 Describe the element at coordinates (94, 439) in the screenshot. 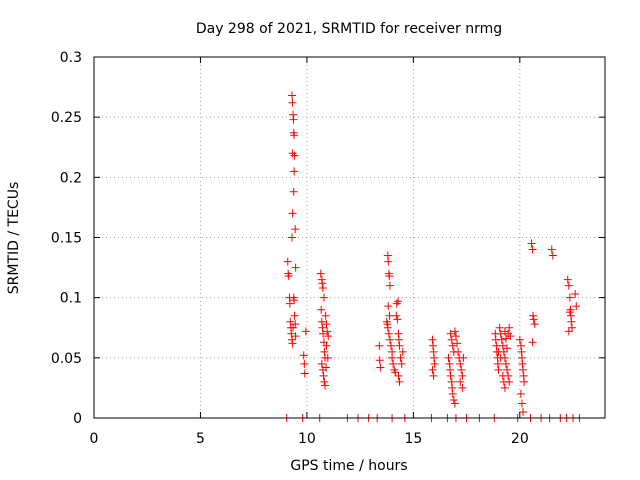

I see `x-tick-label: 0` at that location.